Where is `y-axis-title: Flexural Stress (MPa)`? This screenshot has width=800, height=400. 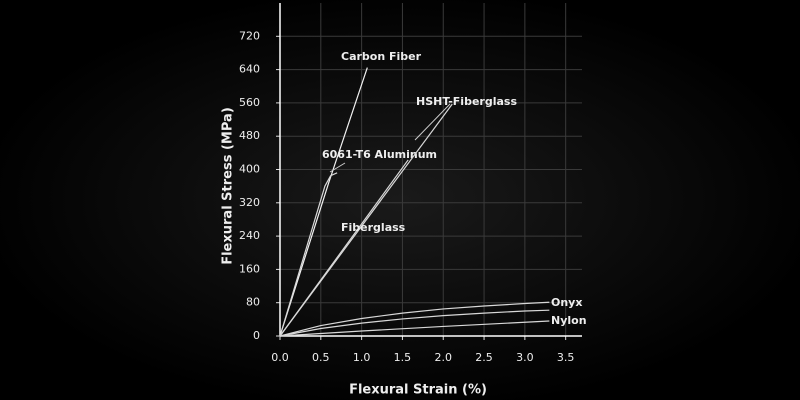
y-axis-title: Flexural Stress (MPa) is located at coordinates (228, 186).